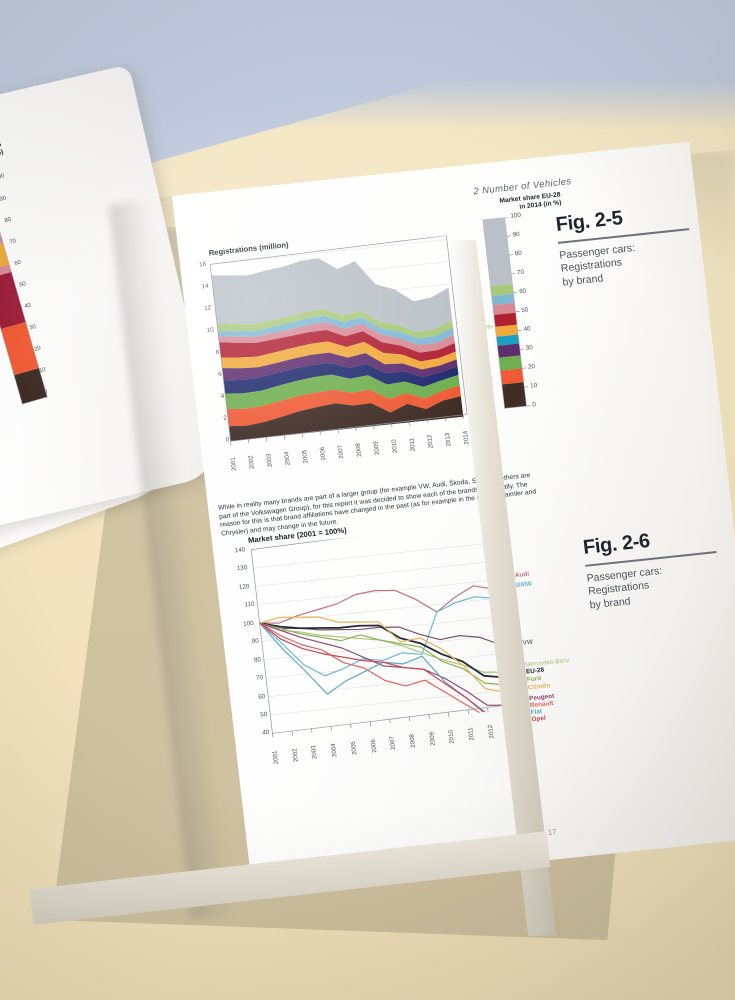 Image resolution: width=735 pixels, height=1000 pixels. What do you see at coordinates (506, 312) in the screenshot?
I see `fig25-colorbar` at bounding box center [506, 312].